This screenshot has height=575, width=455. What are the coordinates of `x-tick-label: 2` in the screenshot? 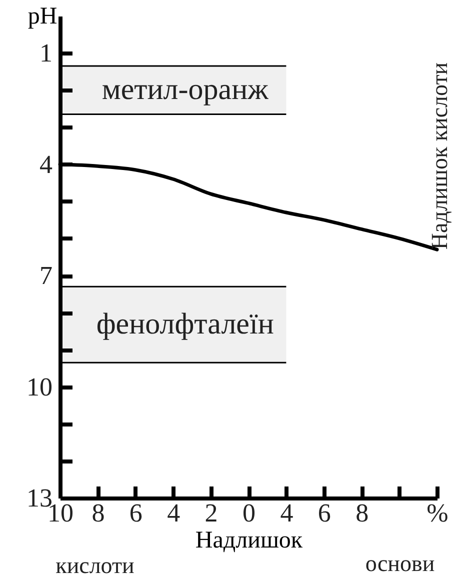 It's located at (211, 513).